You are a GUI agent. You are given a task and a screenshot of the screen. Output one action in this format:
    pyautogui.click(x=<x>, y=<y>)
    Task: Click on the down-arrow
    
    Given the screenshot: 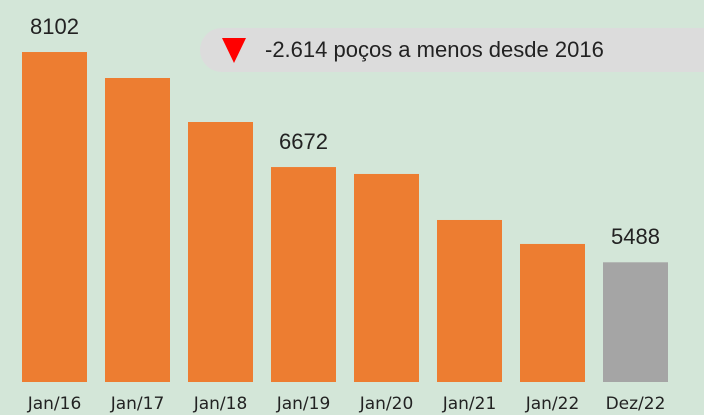 What is the action you would take?
    pyautogui.click(x=234, y=50)
    